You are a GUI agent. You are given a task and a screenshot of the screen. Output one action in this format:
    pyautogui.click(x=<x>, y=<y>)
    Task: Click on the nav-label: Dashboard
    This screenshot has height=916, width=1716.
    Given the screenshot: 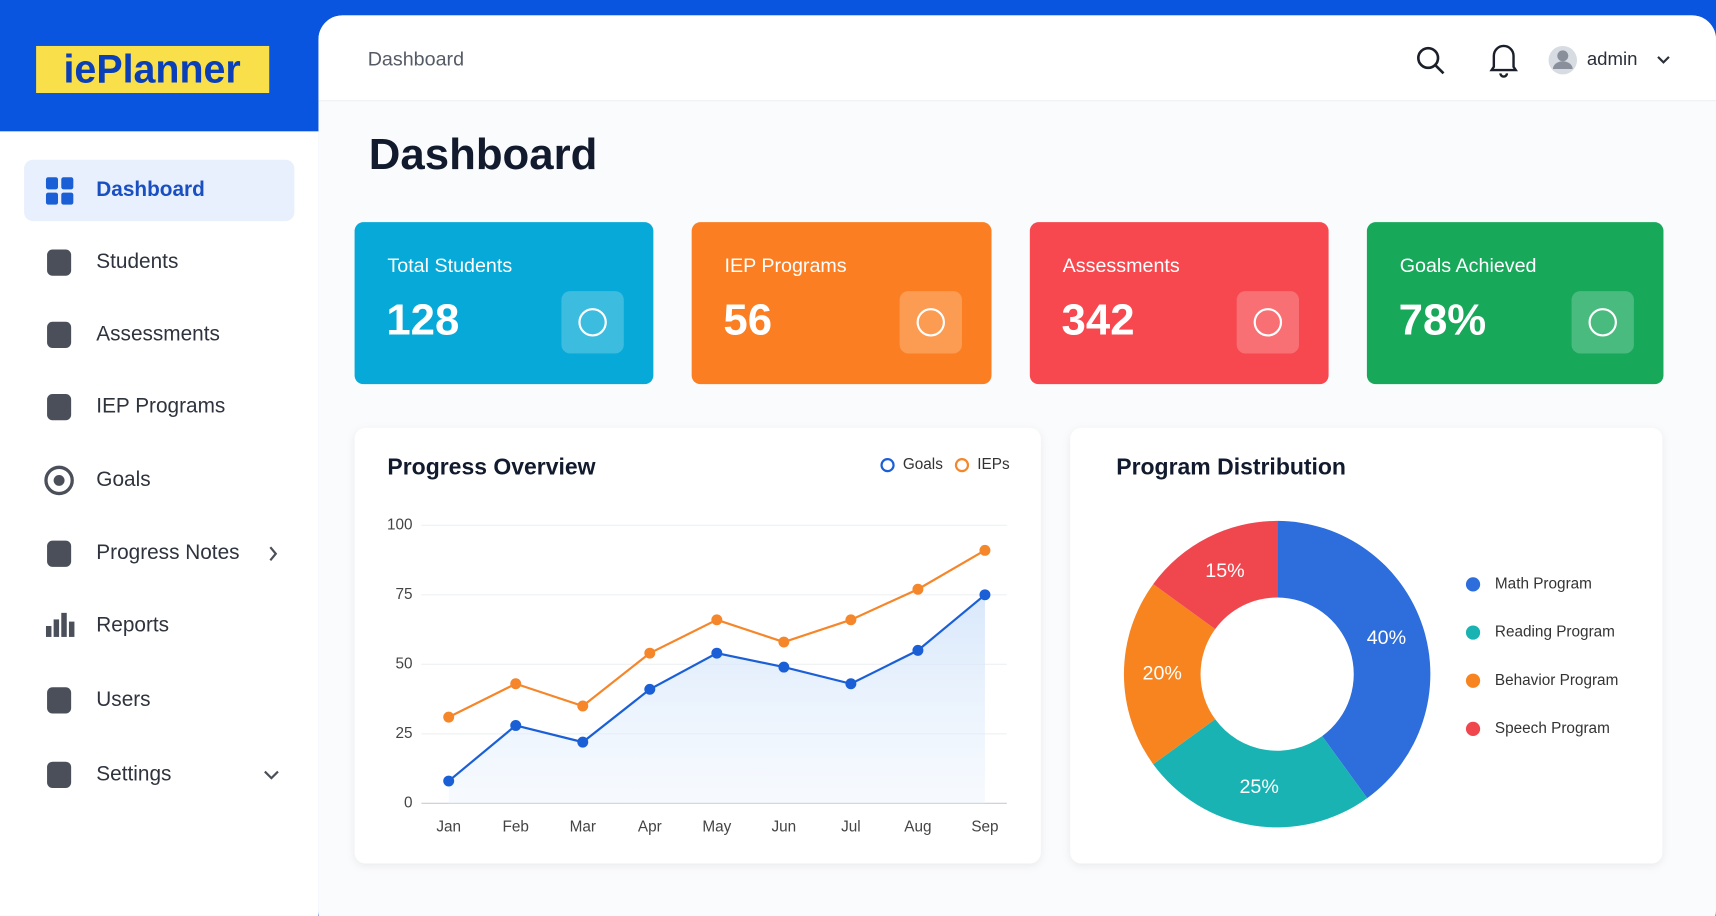 What is the action you would take?
    pyautogui.click(x=150, y=189)
    